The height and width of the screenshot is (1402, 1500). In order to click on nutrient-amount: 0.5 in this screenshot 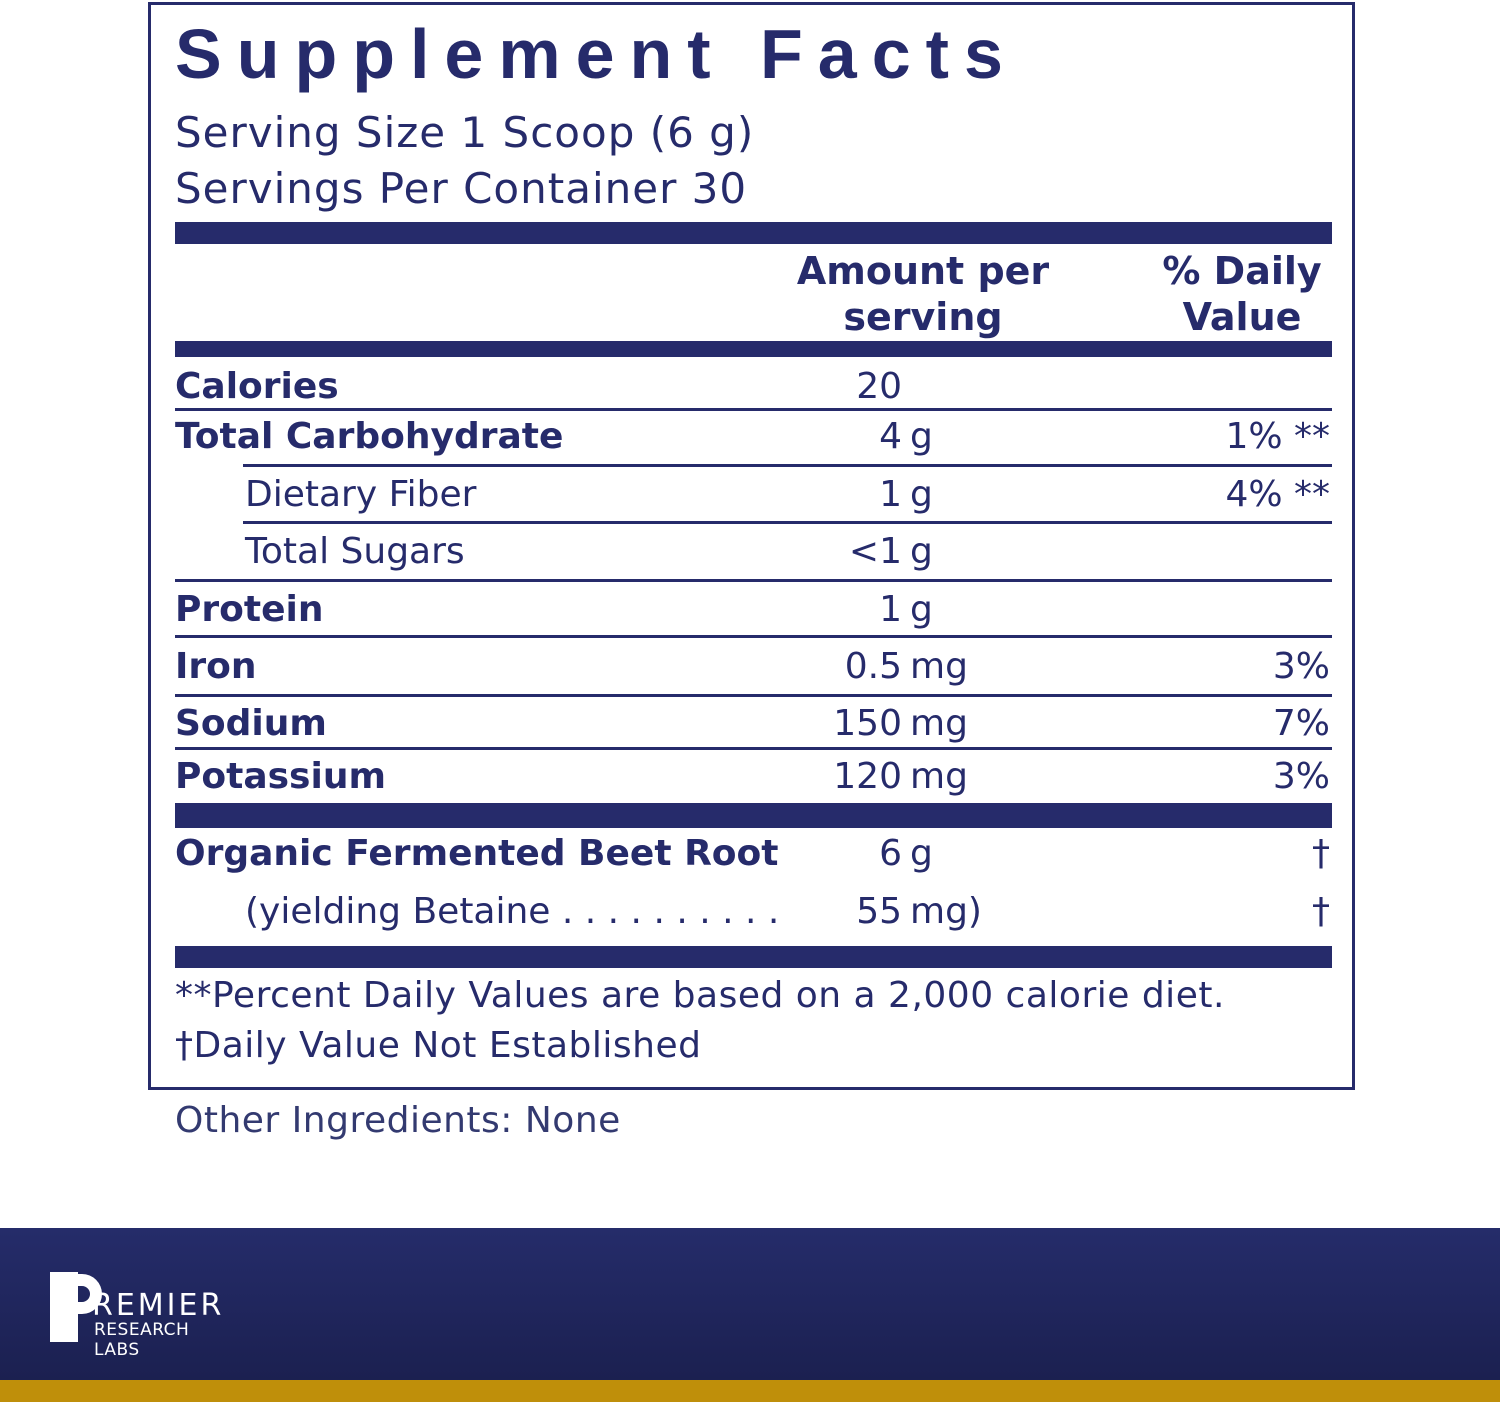, I will do `click(873, 666)`.